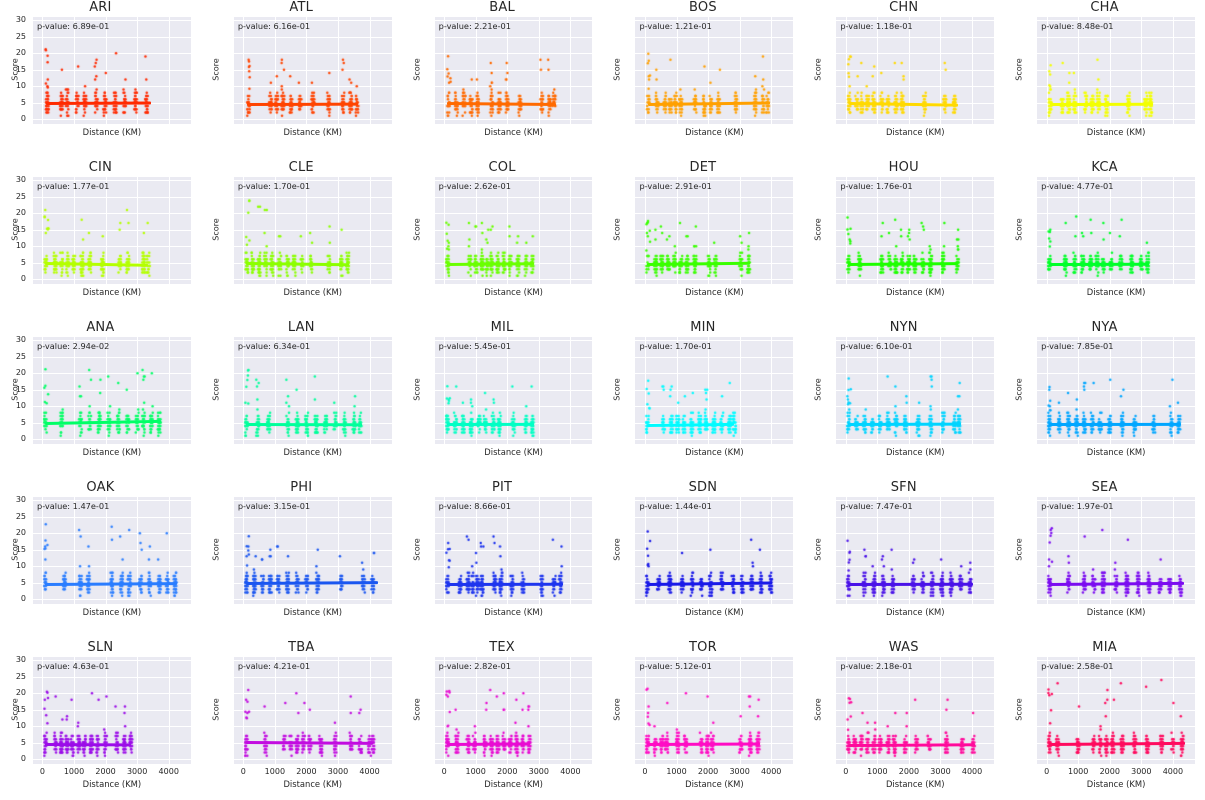 The height and width of the screenshot is (800, 1205). What do you see at coordinates (675, 186) in the screenshot?
I see `pvalue-annotation: p-value: 2.91e-01` at bounding box center [675, 186].